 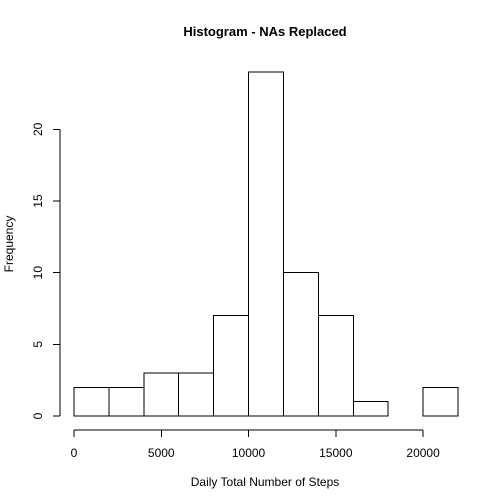 What do you see at coordinates (264, 31) in the screenshot?
I see `chart-title: Histogram - NAs Replaced` at bounding box center [264, 31].